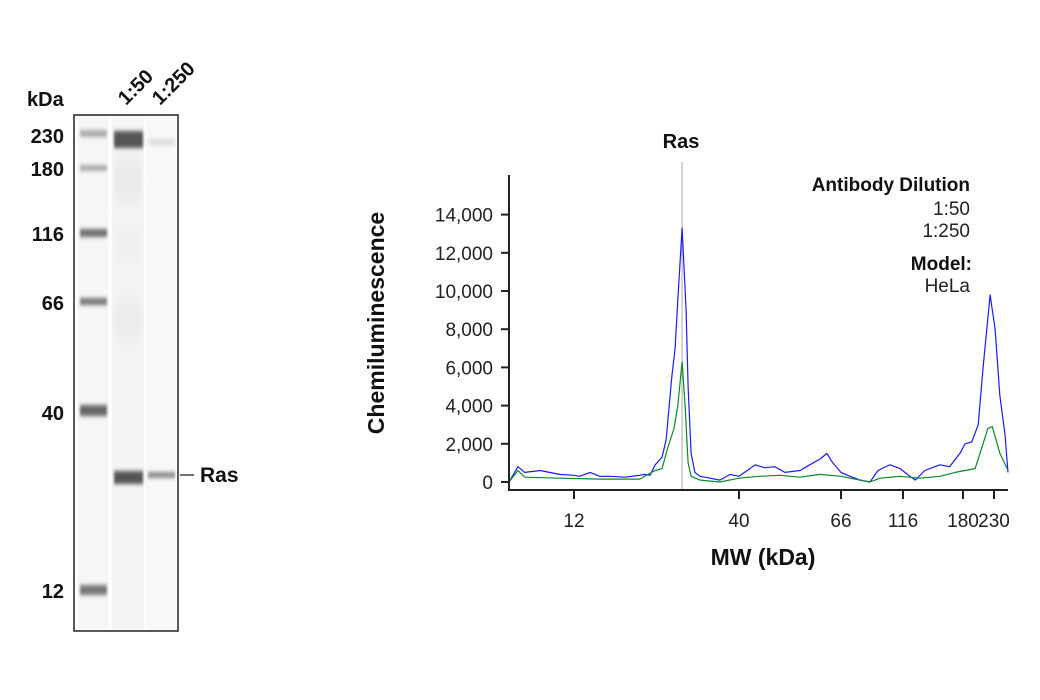 The height and width of the screenshot is (700, 1040). I want to click on y-tick-label: 14,000, so click(464, 216).